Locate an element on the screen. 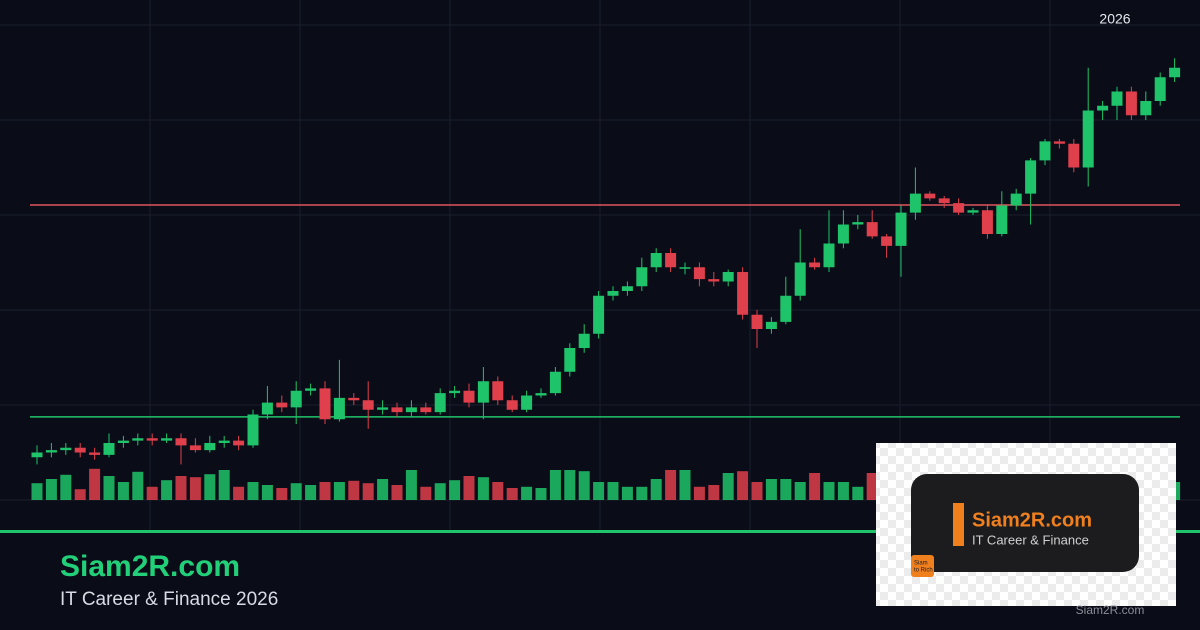 The height and width of the screenshot is (630, 1200). logo-badge-text: Siam is located at coordinates (921, 564).